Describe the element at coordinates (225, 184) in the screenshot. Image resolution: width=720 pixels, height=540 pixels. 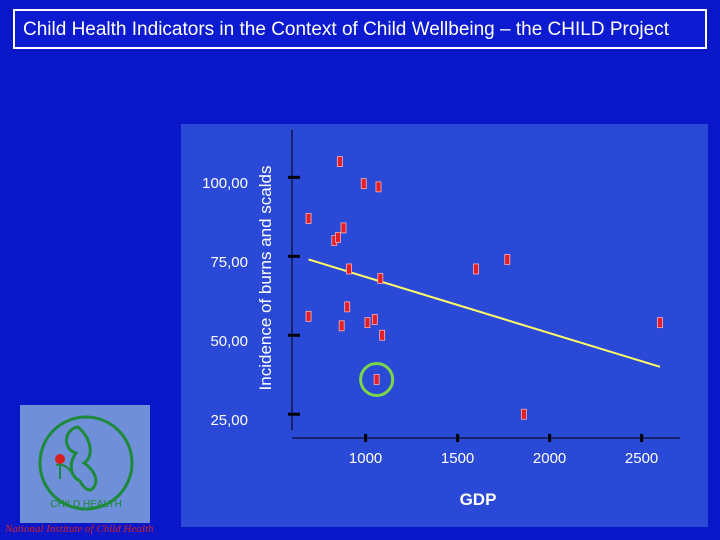
I see `y-tick-label: 100,00` at that location.